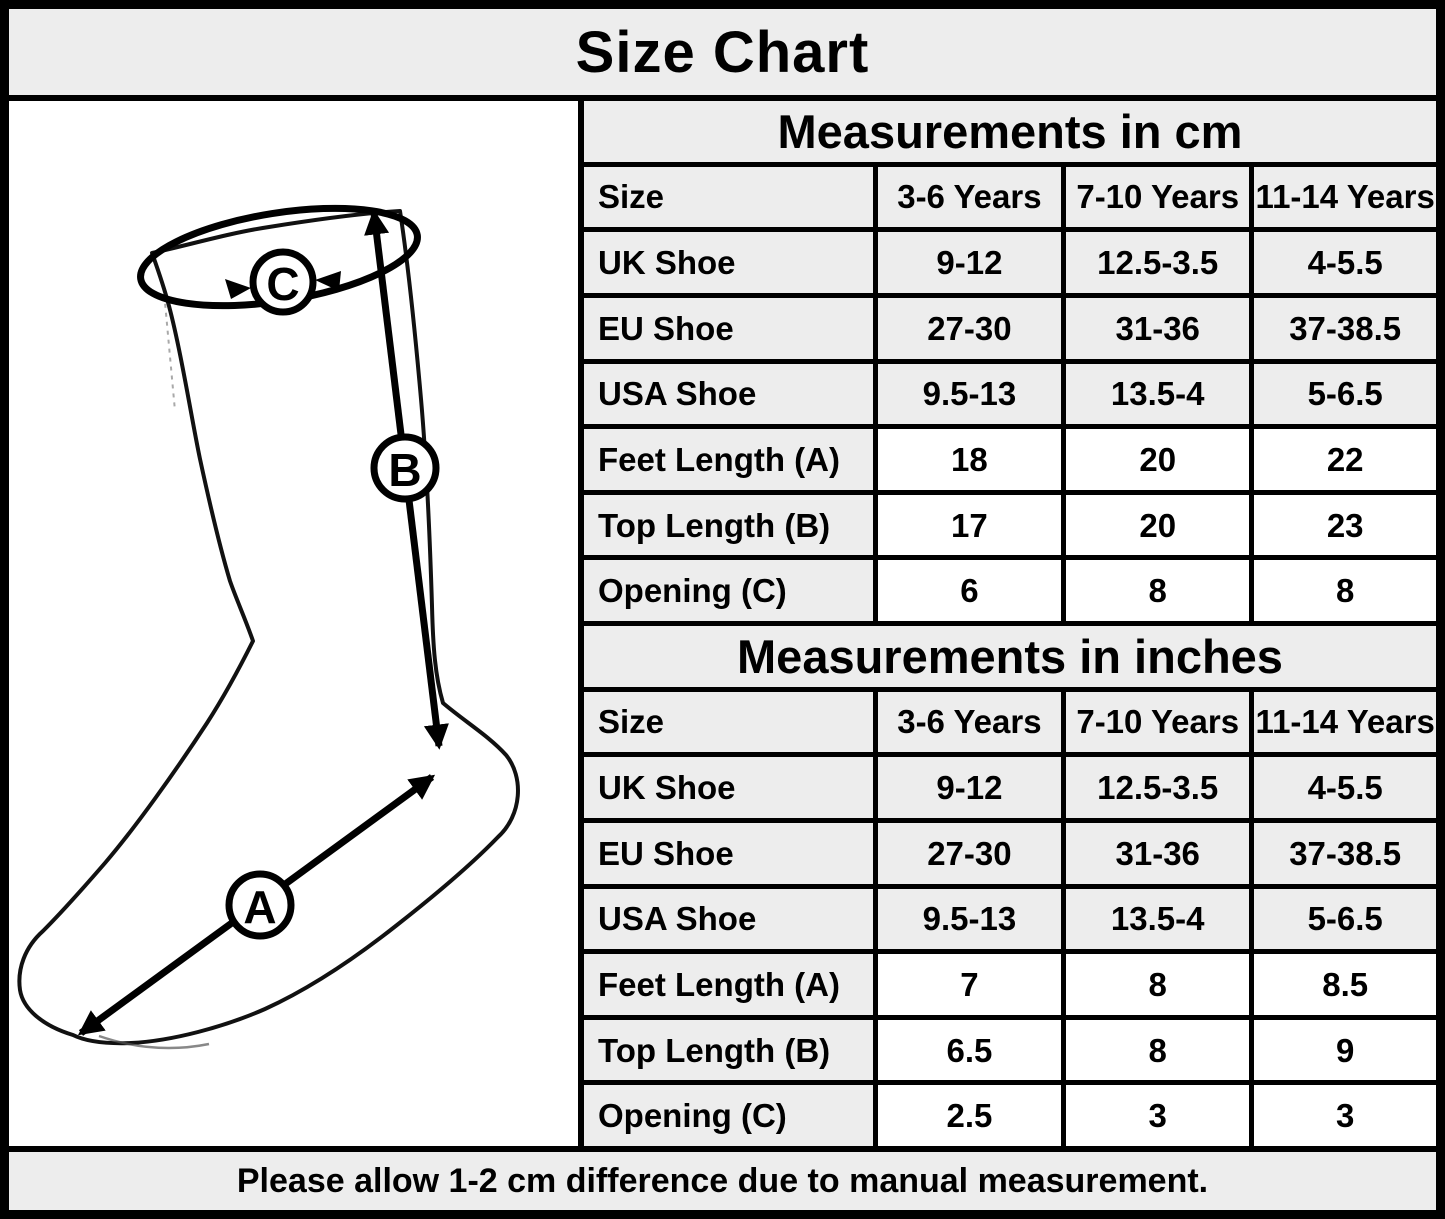 Image resolution: width=1445 pixels, height=1219 pixels. Describe the element at coordinates (969, 1115) in the screenshot. I see `cell-value: 2.5` at that location.